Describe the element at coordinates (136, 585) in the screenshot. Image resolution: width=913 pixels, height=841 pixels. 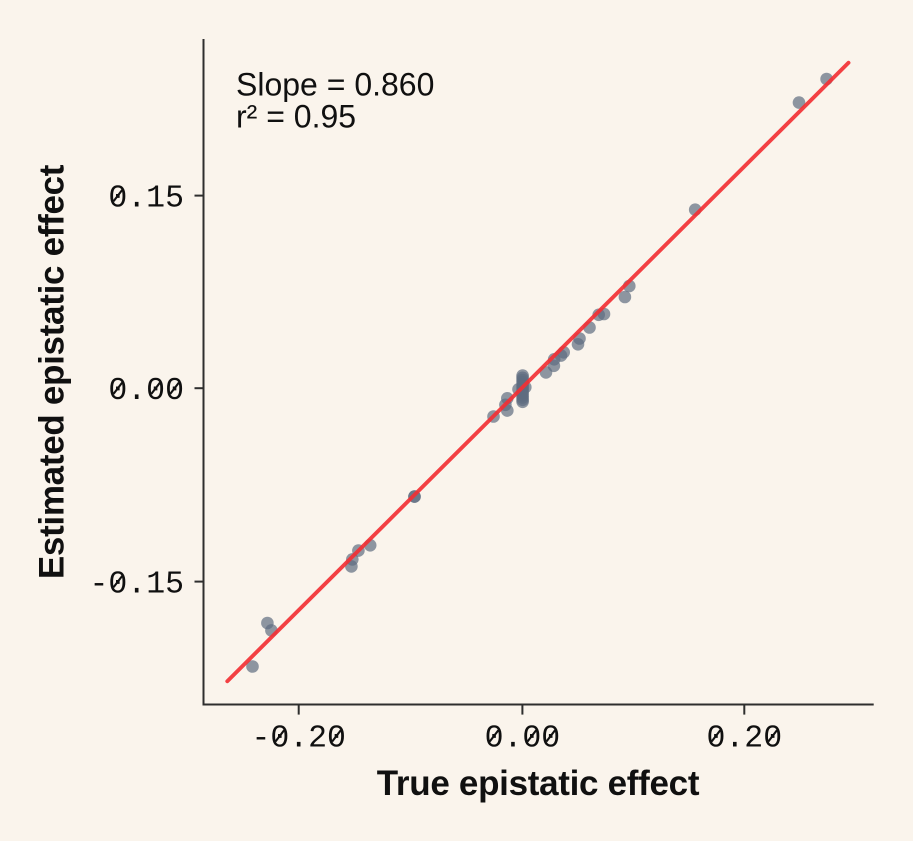
I see `svg-text: -0.15` at that location.